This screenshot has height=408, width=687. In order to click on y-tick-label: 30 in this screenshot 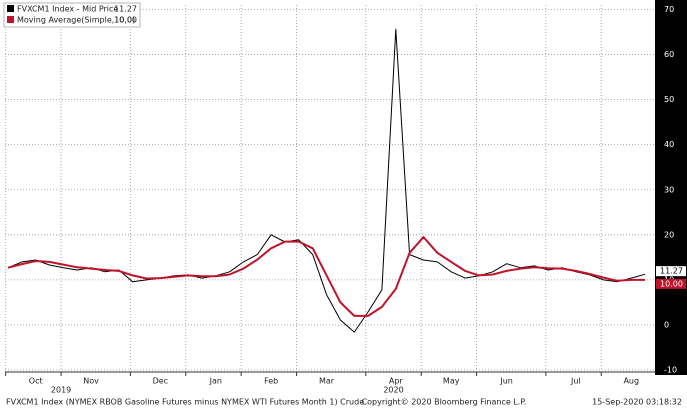, I will do `click(669, 189)`.